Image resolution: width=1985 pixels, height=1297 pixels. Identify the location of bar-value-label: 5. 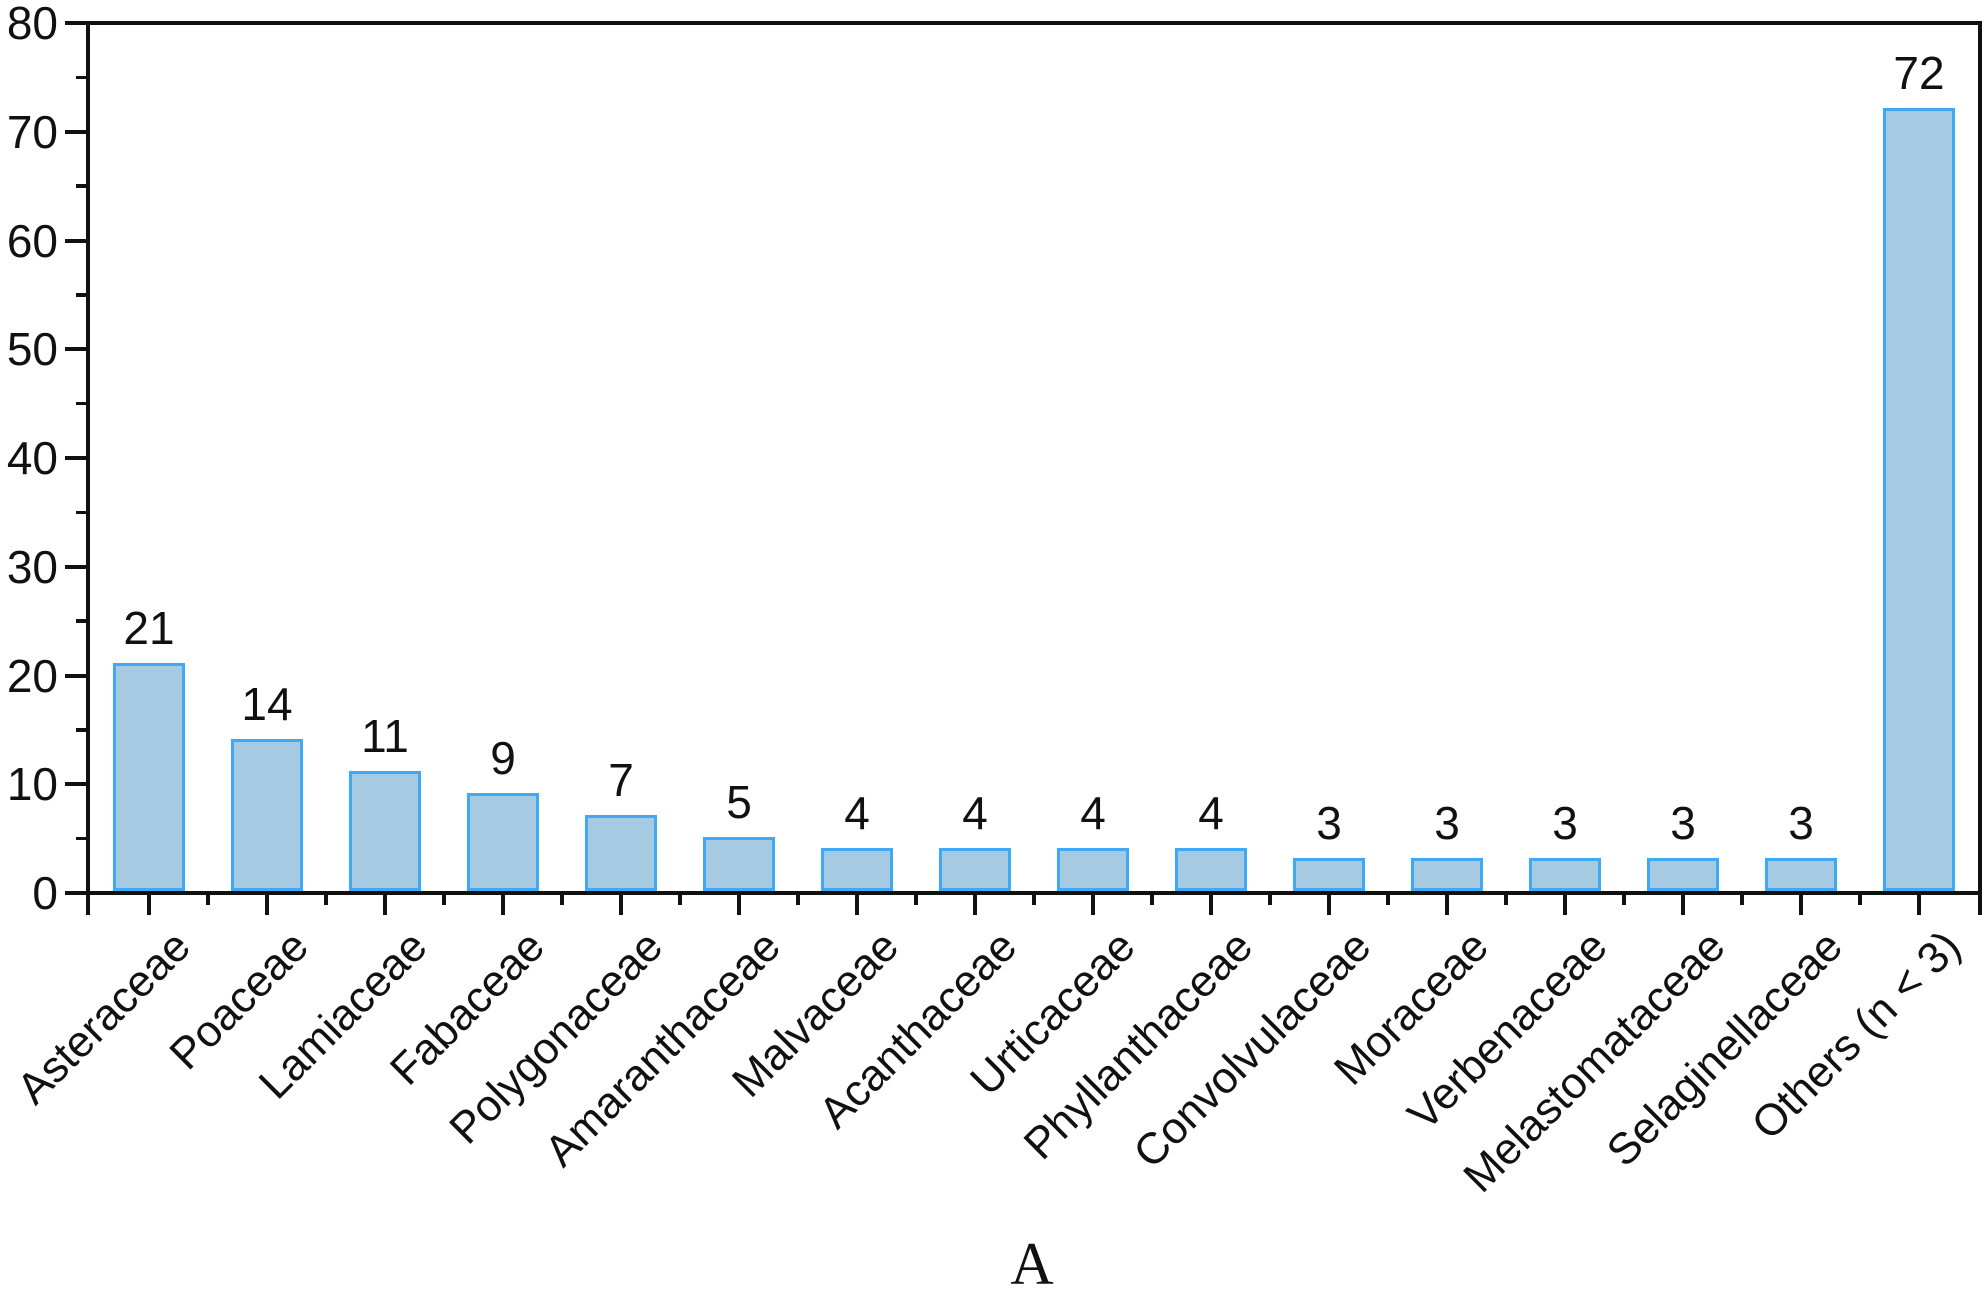
(739, 801).